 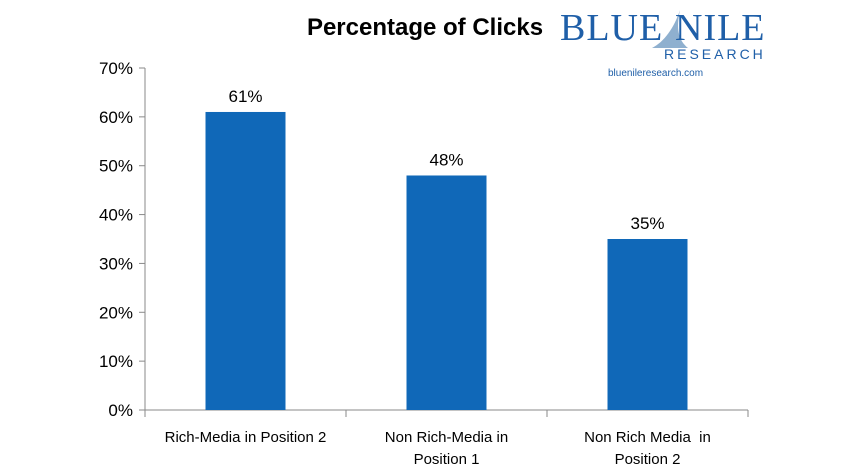 I want to click on logo-url: bluenileresearch.com, so click(x=656, y=73).